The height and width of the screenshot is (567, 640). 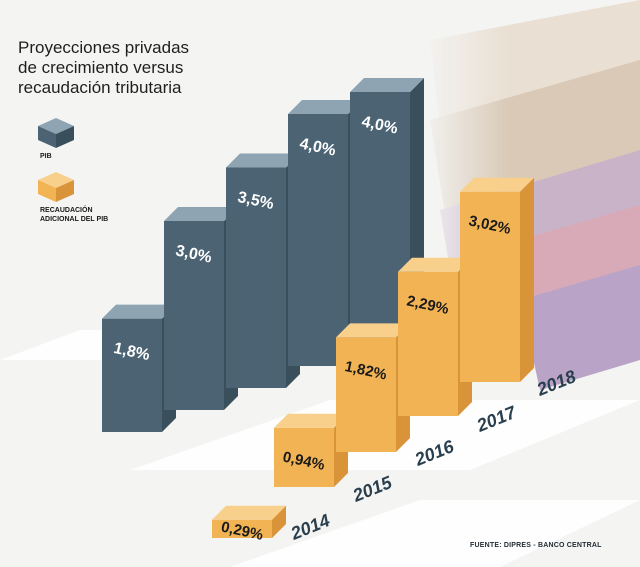 What do you see at coordinates (366, 394) in the screenshot?
I see `rec-bar-2016-front` at bounding box center [366, 394].